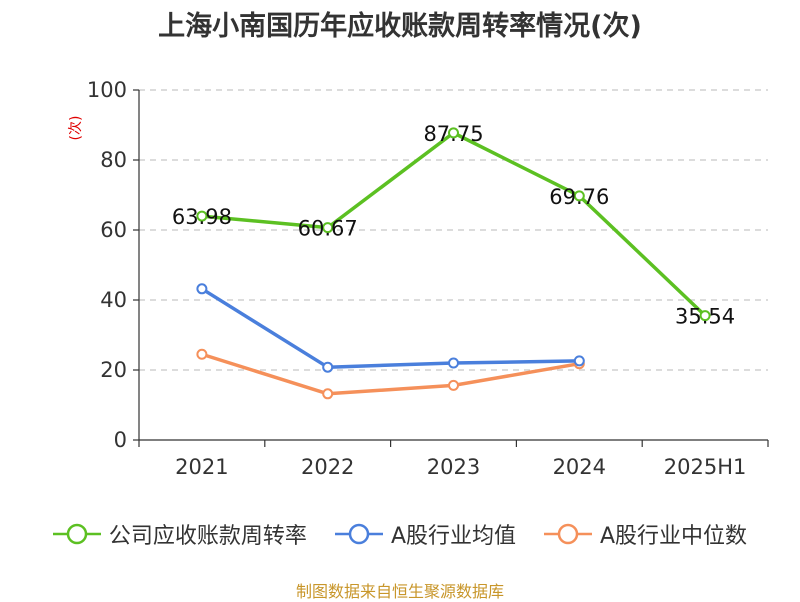 Image resolution: width=800 pixels, height=602 pixels. I want to click on legend-item: A股行业均值, so click(425, 534).